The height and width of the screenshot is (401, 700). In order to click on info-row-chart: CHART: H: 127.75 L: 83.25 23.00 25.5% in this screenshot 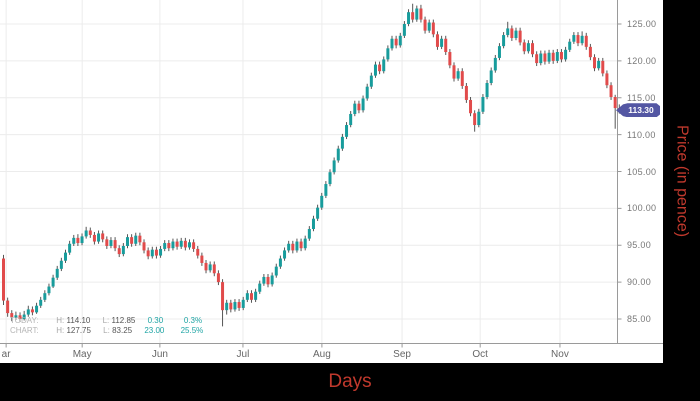, I will do `click(106, 331)`.